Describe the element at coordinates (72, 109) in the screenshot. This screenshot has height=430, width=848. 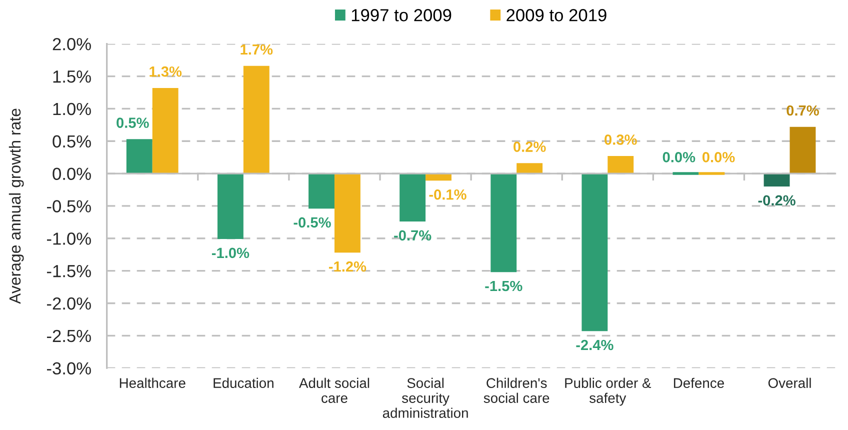
I see `y-tick-label: 1.0%` at that location.